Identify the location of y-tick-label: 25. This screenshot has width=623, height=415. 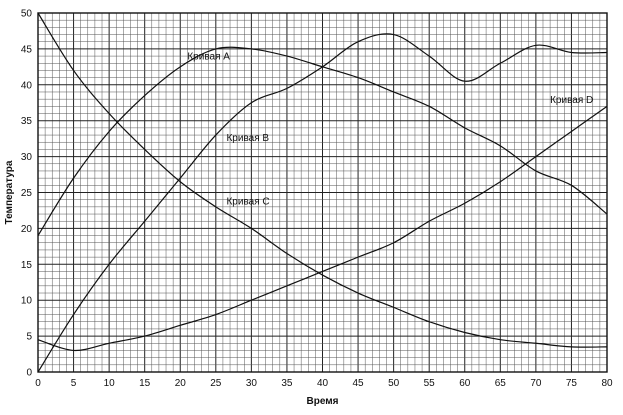
(27, 193).